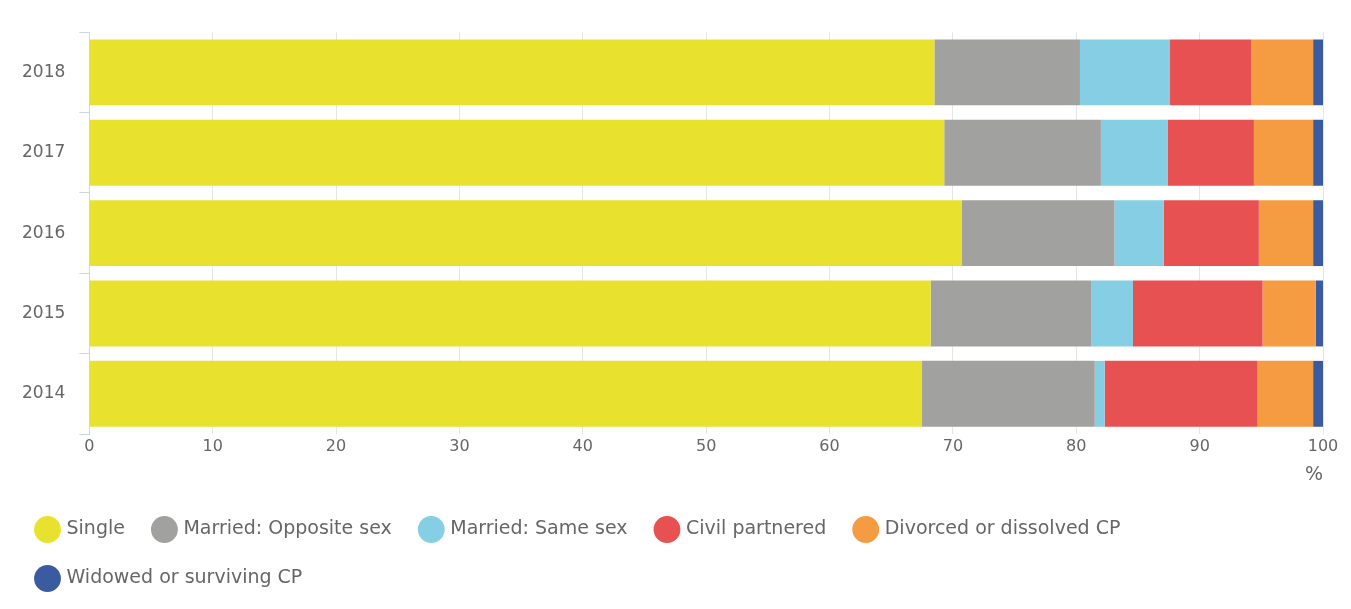  I want to click on legend-label: Married: Same sex, so click(539, 527).